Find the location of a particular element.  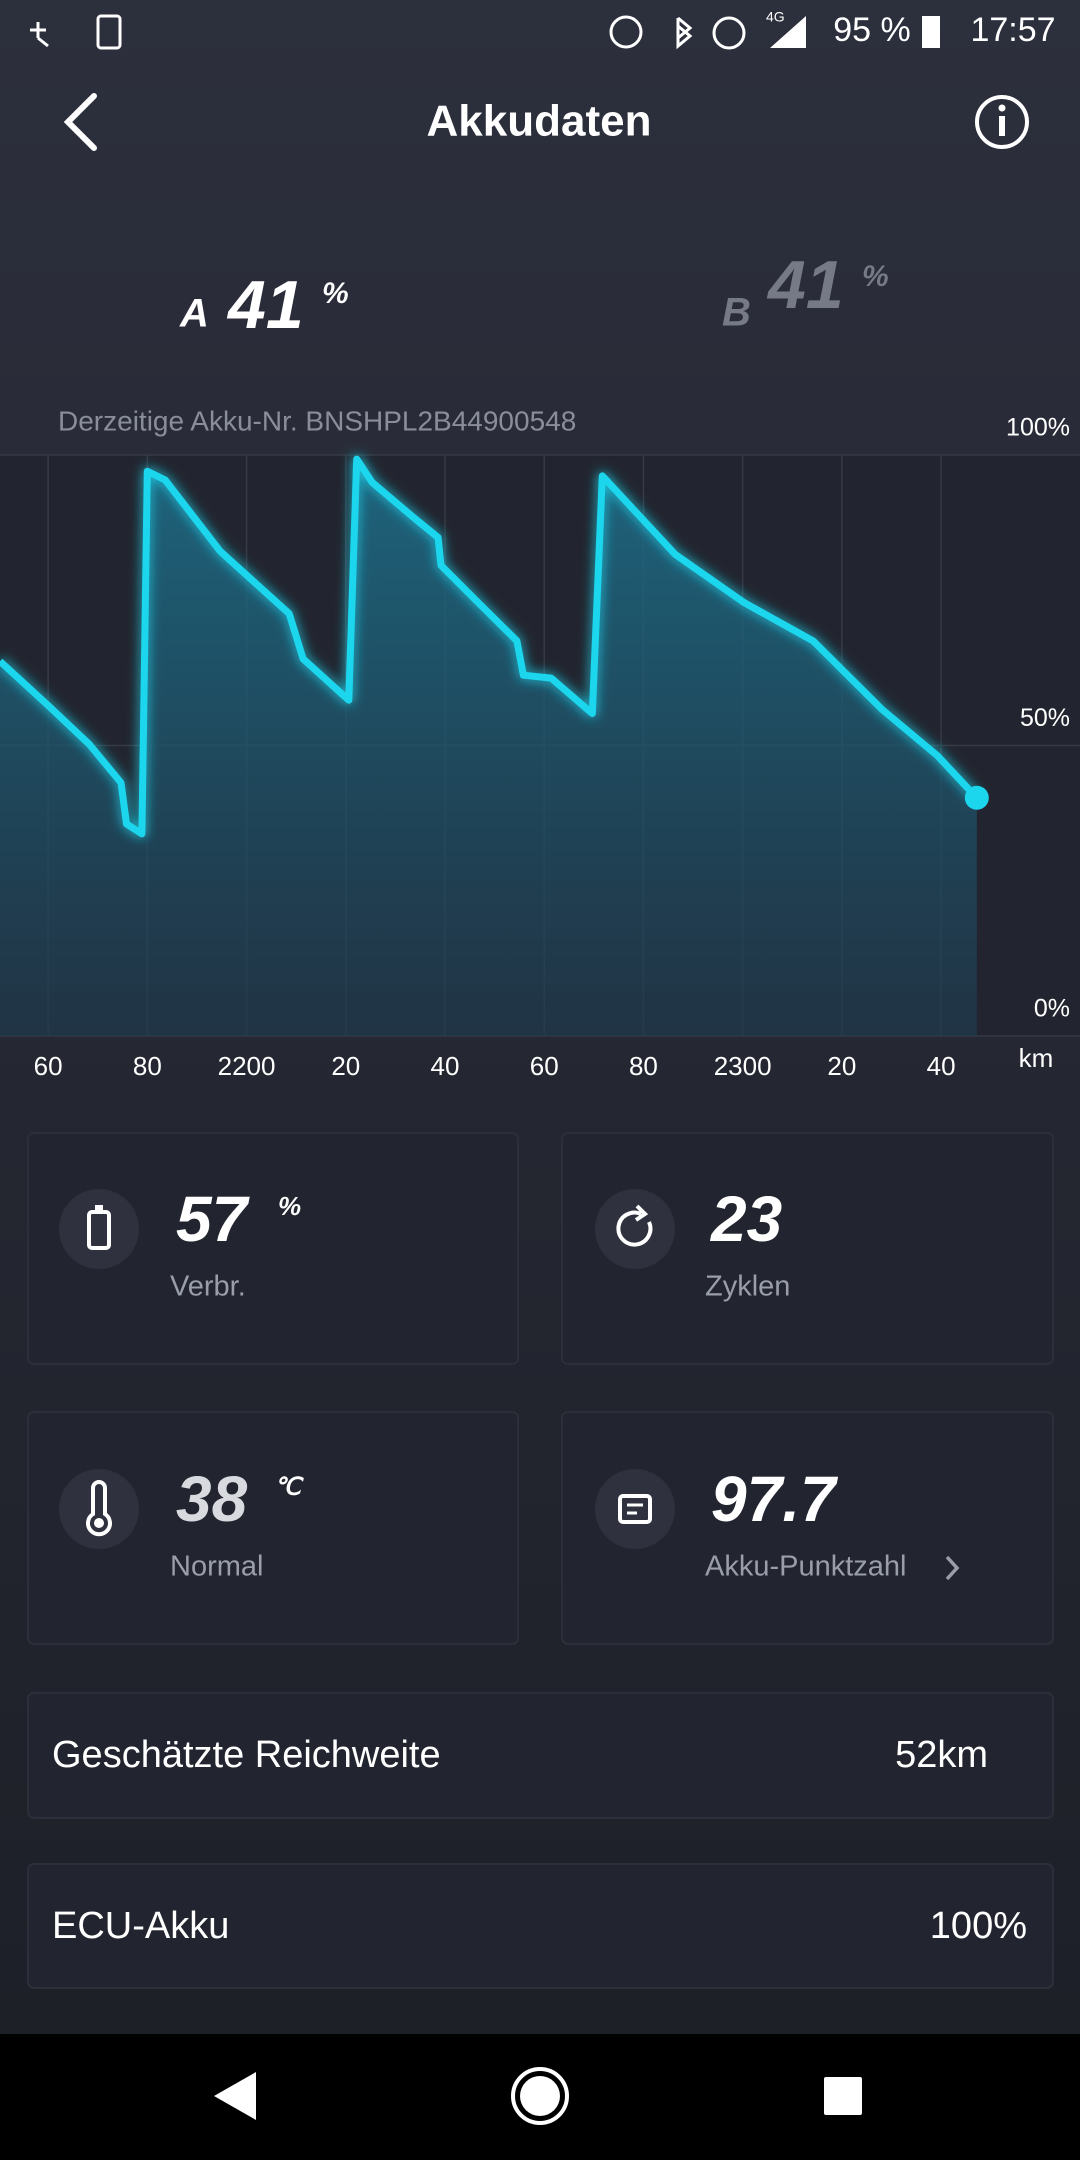

y-tick-label: 100% is located at coordinates (1038, 428).